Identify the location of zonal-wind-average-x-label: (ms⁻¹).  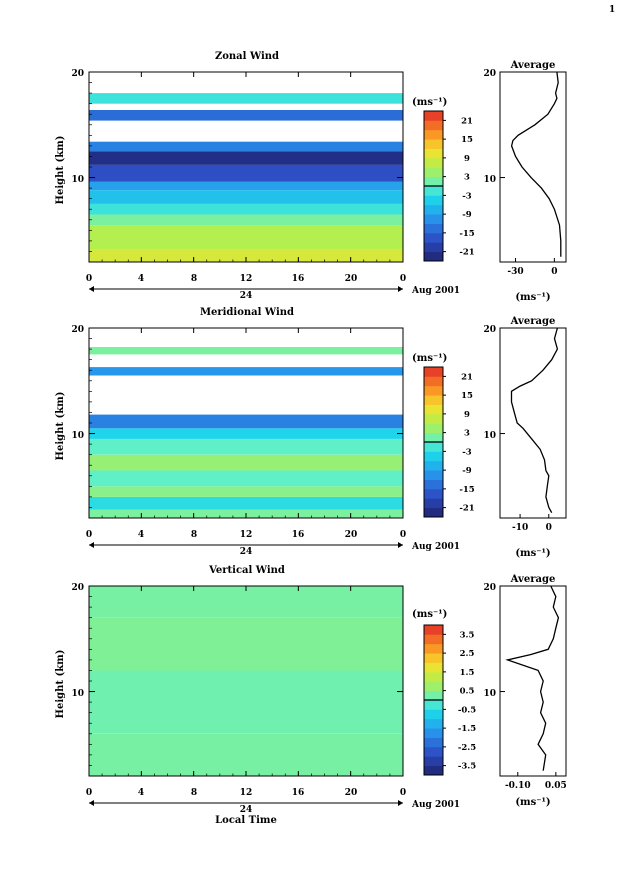
(532, 297).